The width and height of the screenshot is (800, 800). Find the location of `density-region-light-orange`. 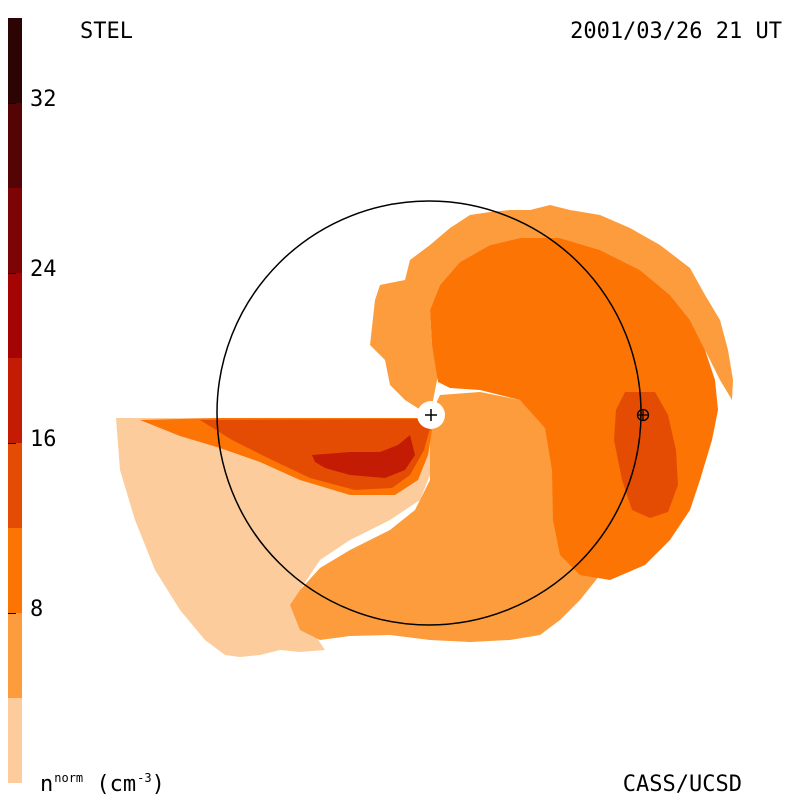

density-region-light-orange is located at coordinates (445, 517).